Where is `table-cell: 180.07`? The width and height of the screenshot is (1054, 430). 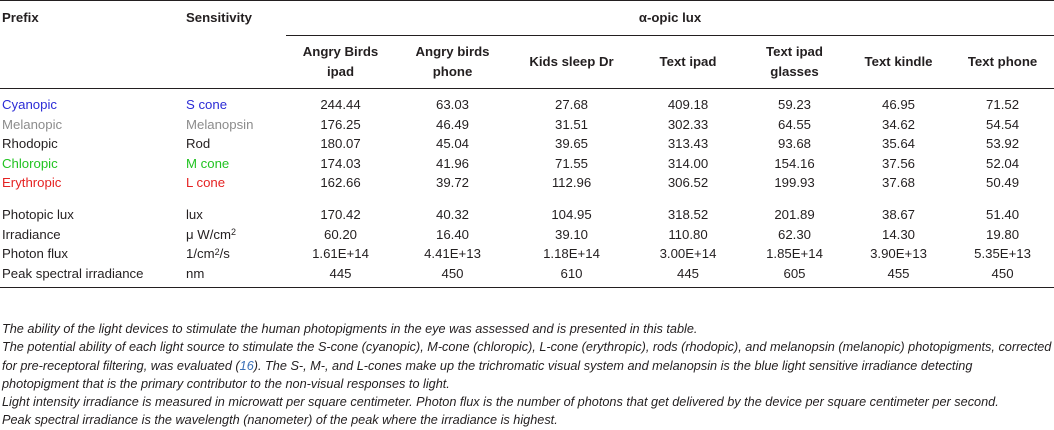 table-cell: 180.07 is located at coordinates (340, 144).